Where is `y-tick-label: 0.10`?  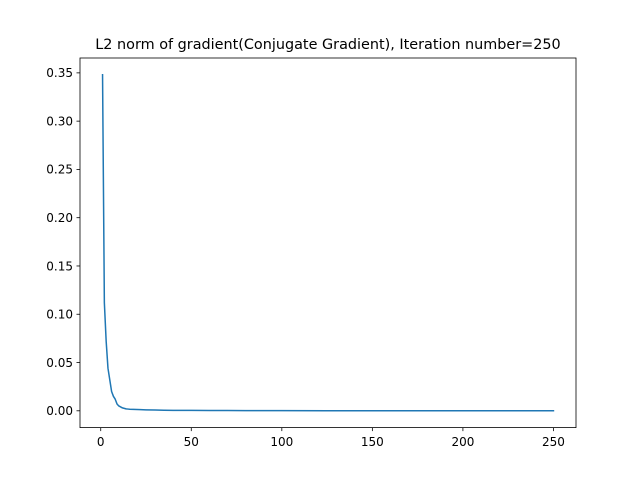 y-tick-label: 0.10 is located at coordinates (59, 315).